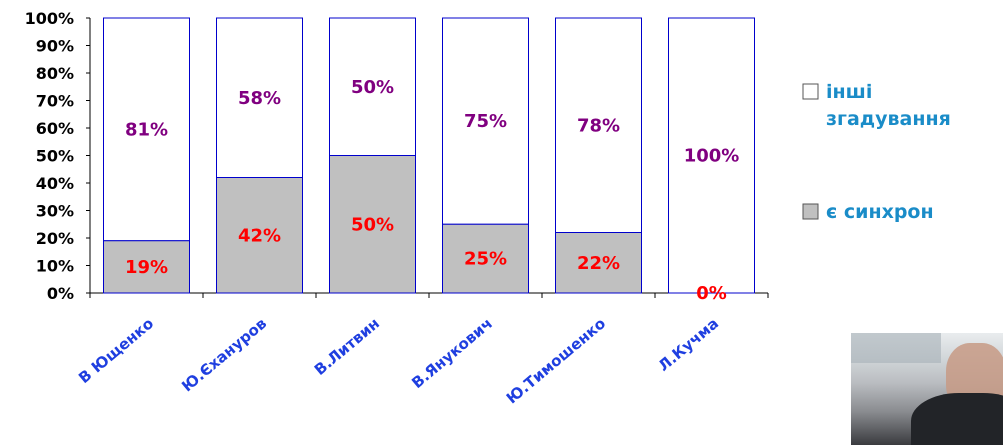  Describe the element at coordinates (60, 293) in the screenshot. I see `y-tick-label: 0%` at that location.